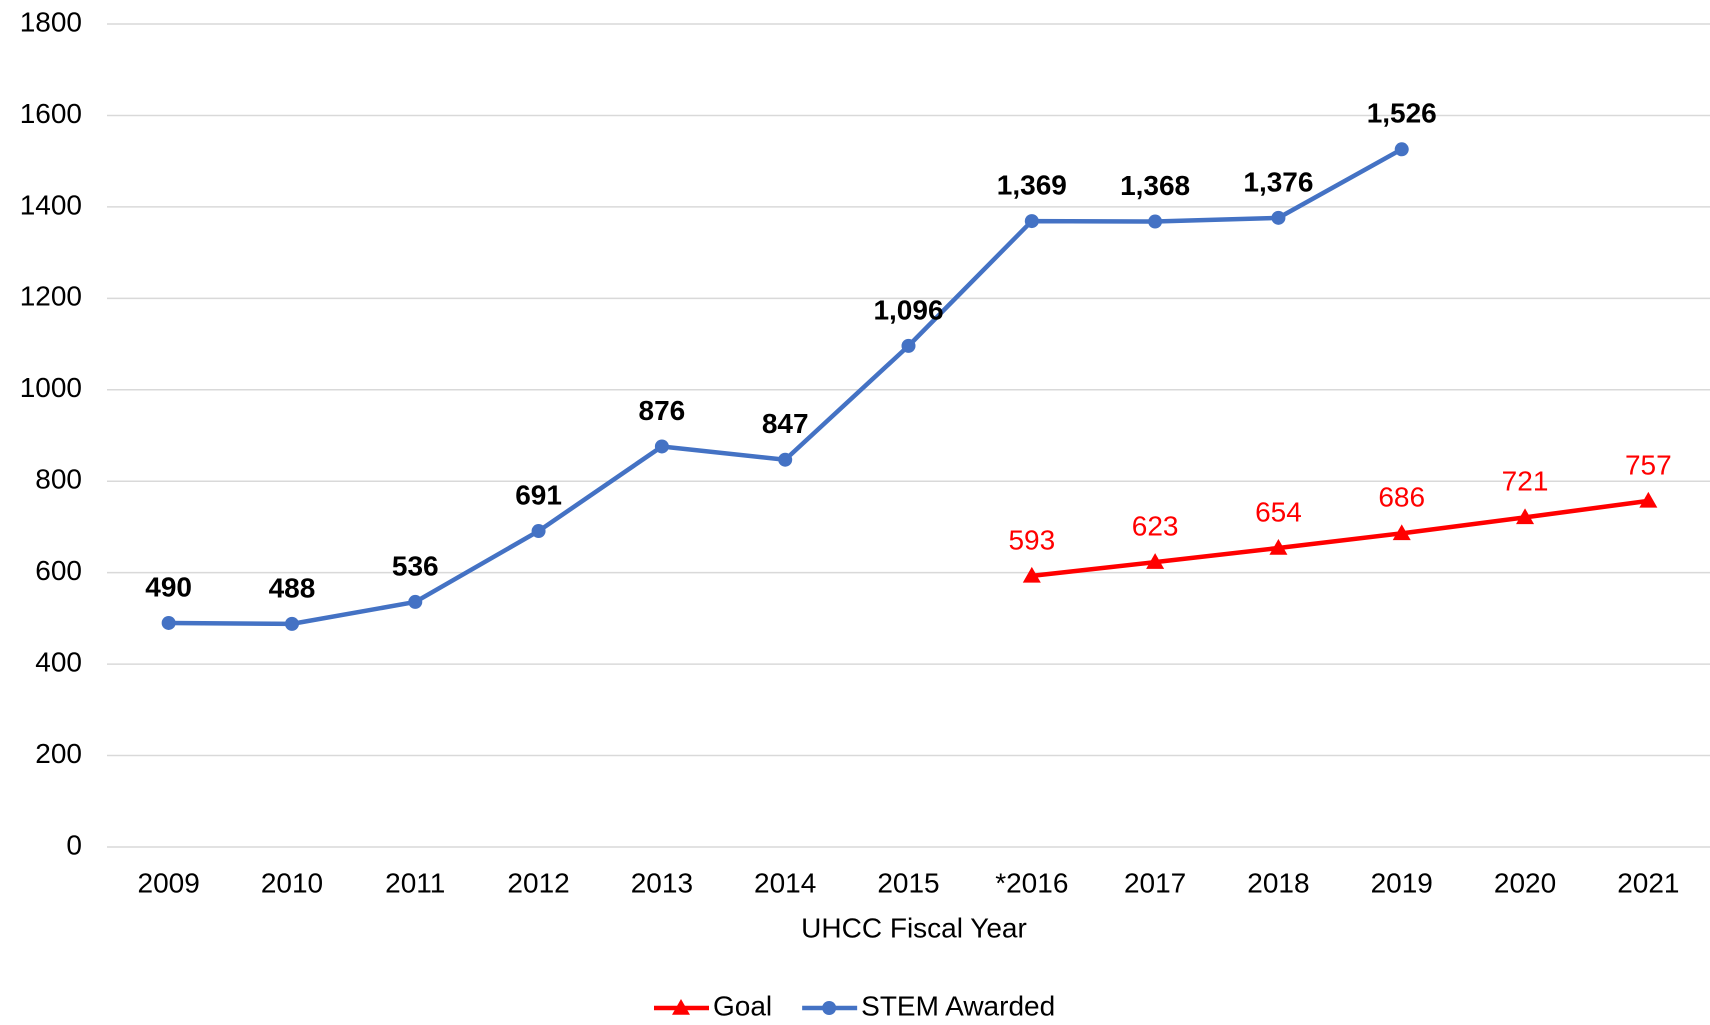 This screenshot has width=1710, height=1025. Describe the element at coordinates (1402, 113) in the screenshot. I see `data-label: 1,526` at that location.